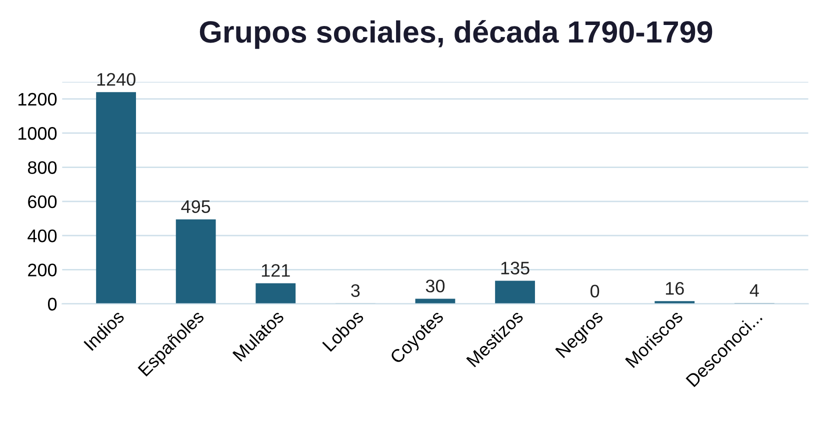 This screenshot has width=829, height=431. I want to click on data-label: 121, so click(276, 270).